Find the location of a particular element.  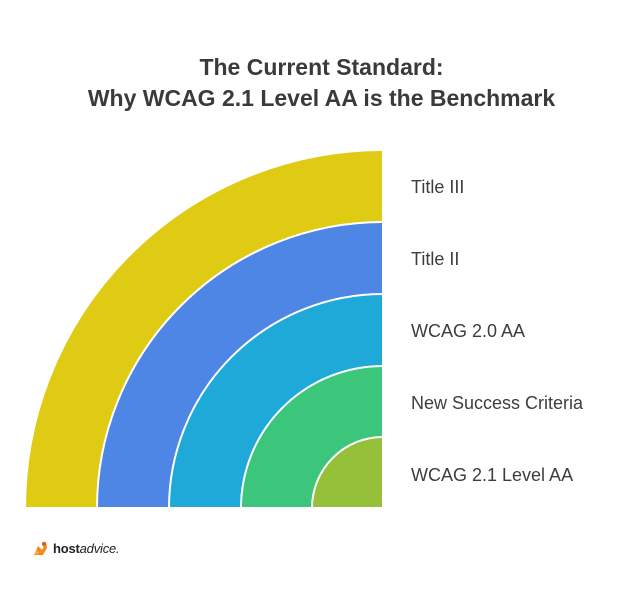

brand-logo: hostadvice. is located at coordinates (75, 548).